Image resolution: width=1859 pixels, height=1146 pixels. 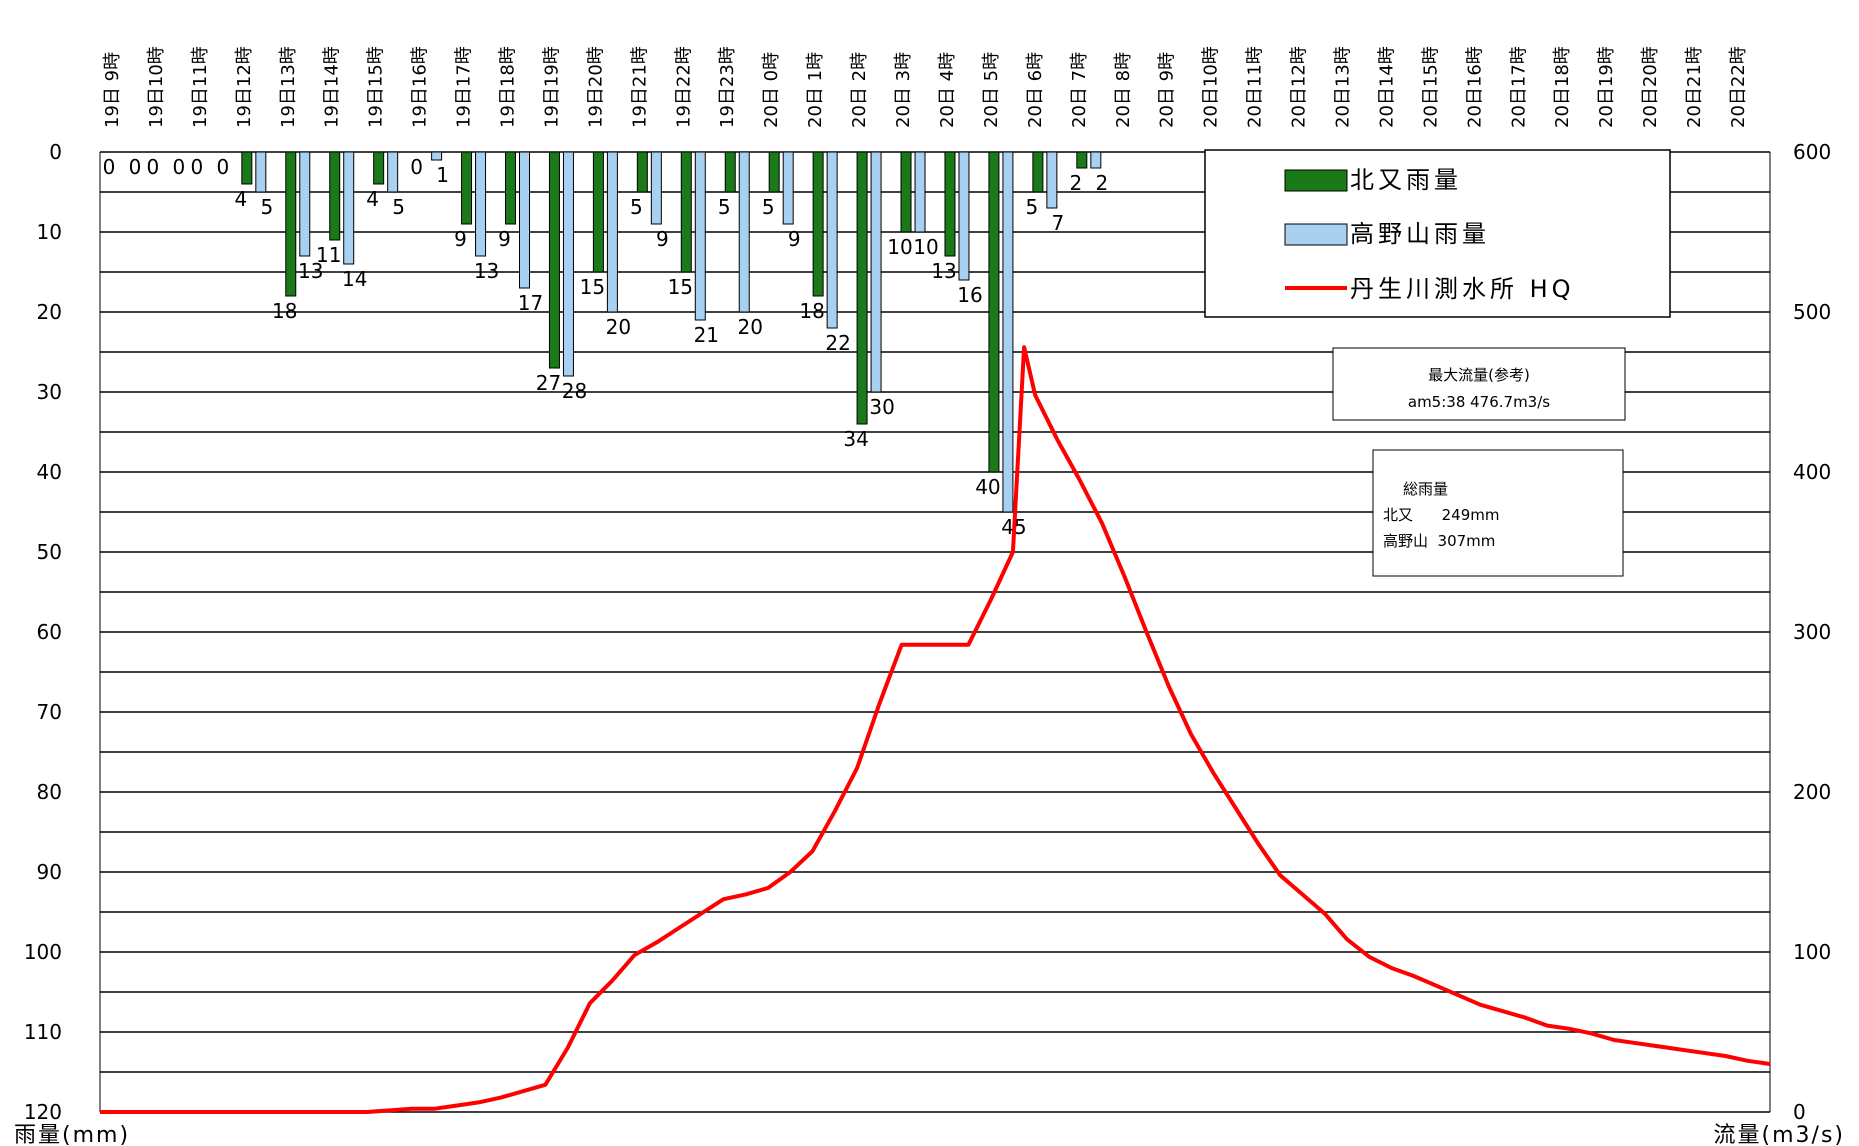 What do you see at coordinates (548, 383) in the screenshot?
I see `kitamata-value-label: 27` at bounding box center [548, 383].